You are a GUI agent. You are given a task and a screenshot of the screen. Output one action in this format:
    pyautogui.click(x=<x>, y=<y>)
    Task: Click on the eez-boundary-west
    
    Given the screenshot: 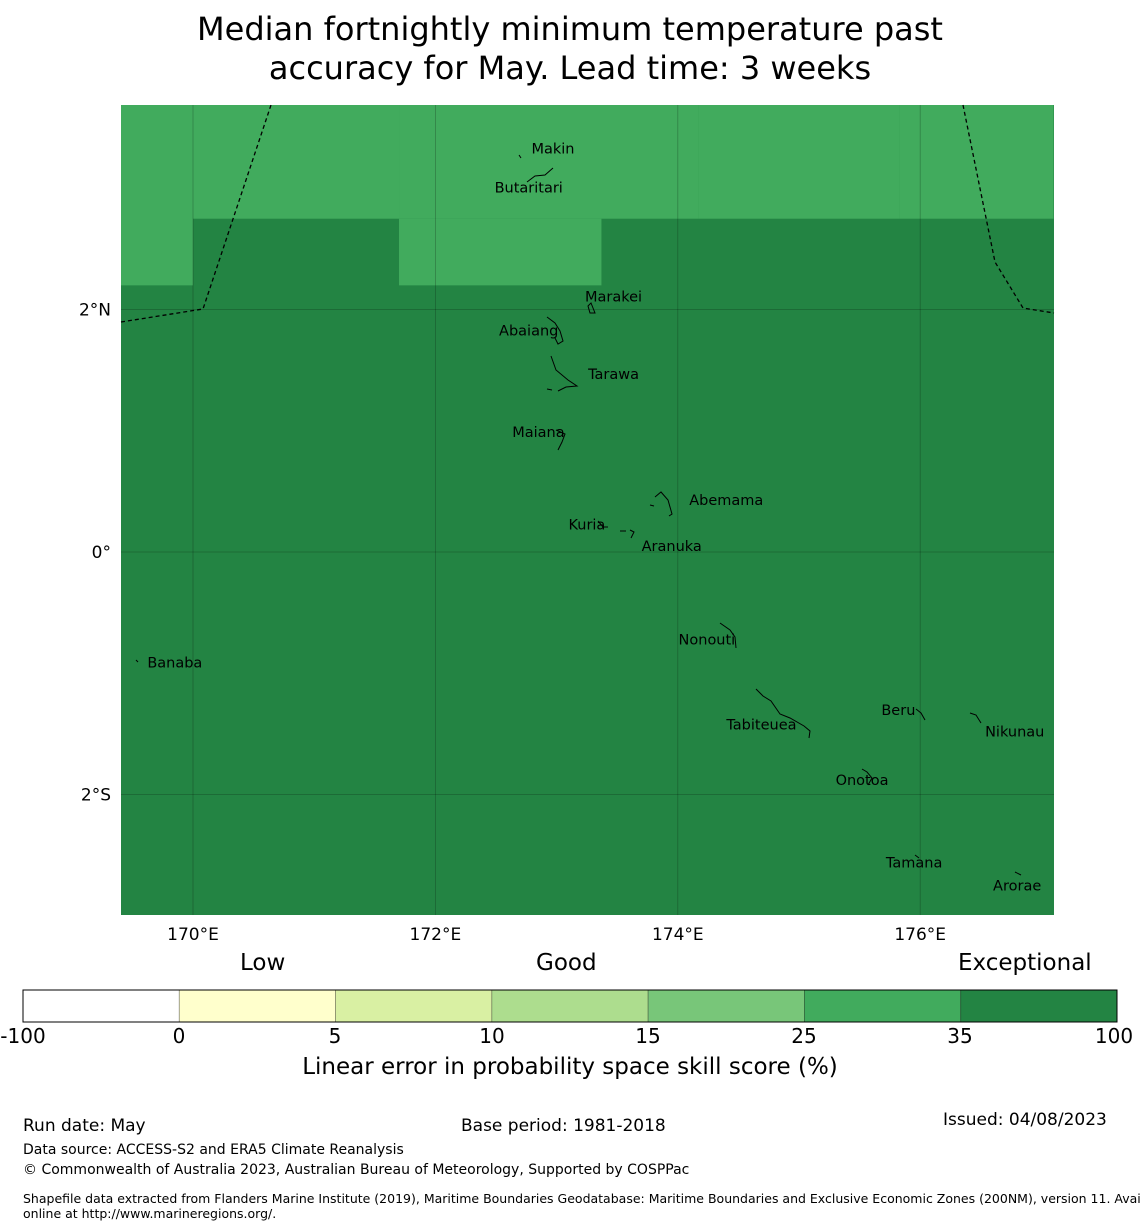 What is the action you would take?
    pyautogui.click(x=196, y=213)
    